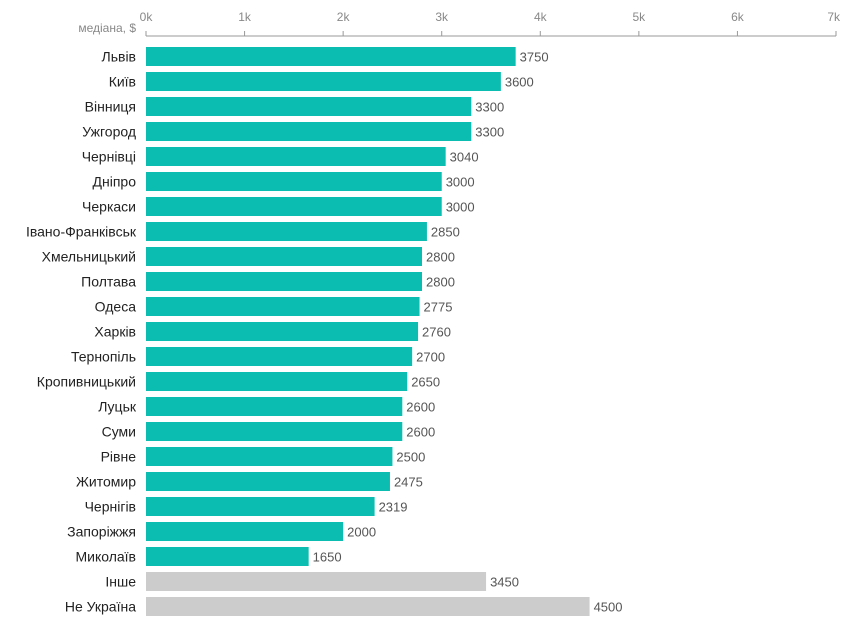 The width and height of the screenshot is (866, 632). I want to click on x-tick-label: 2k, so click(344, 17).